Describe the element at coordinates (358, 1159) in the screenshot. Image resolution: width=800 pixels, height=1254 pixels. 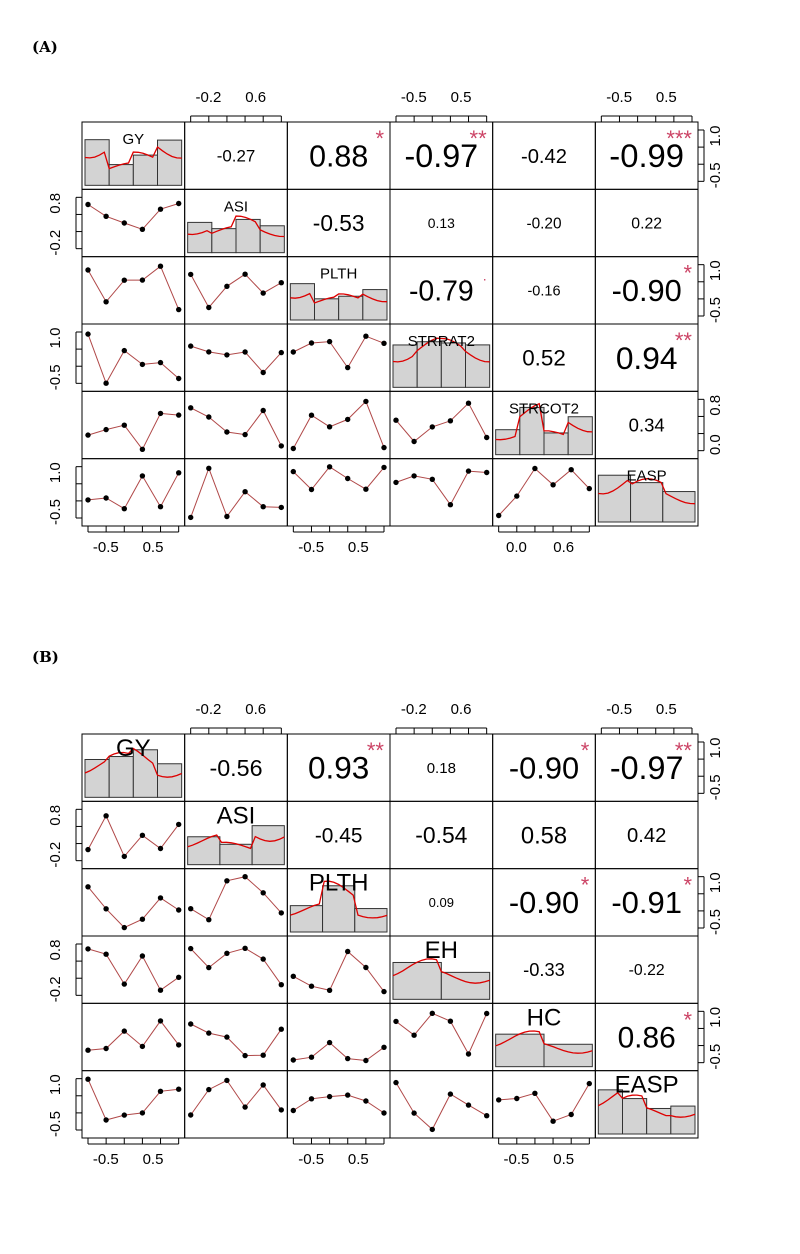
I see `bottom-axis-label: 0.5` at that location.